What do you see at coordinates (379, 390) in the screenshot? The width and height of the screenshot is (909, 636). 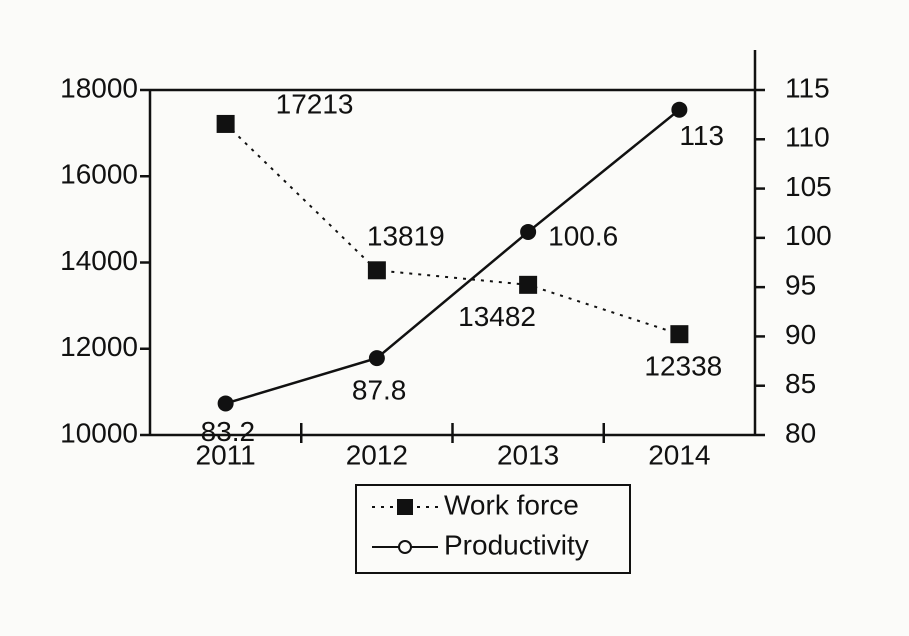 I see `data-label: 87.8` at bounding box center [379, 390].